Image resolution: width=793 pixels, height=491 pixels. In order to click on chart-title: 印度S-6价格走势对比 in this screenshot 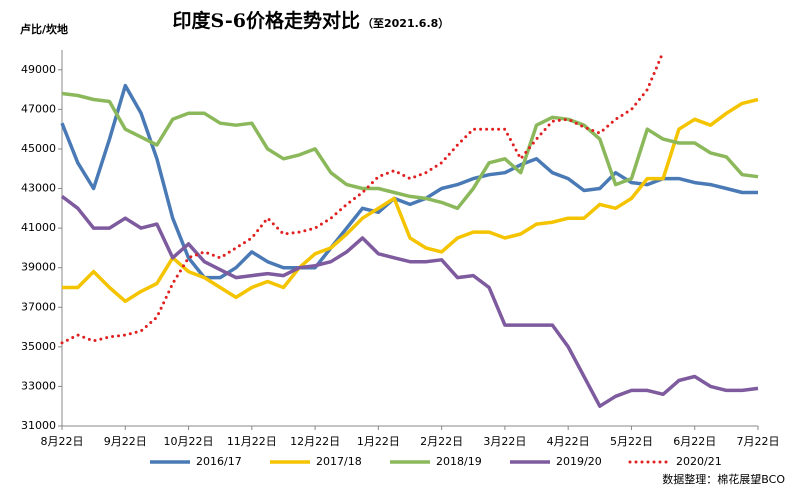, I will do `click(266, 20)`.